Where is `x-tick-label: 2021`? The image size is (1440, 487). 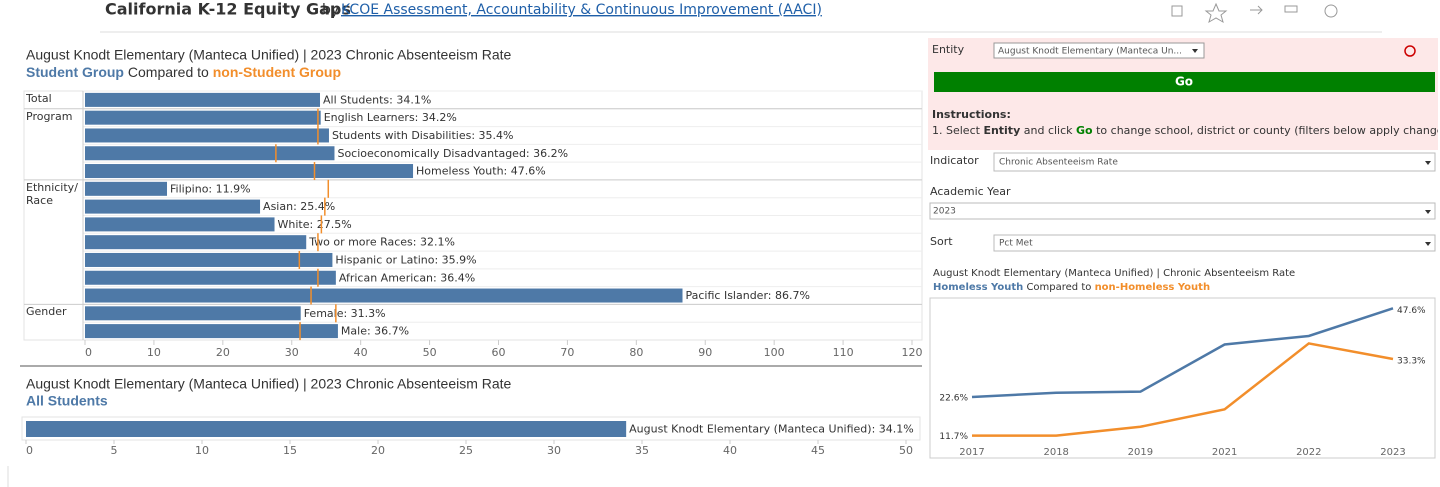
x-tick-label: 2021 is located at coordinates (1224, 452).